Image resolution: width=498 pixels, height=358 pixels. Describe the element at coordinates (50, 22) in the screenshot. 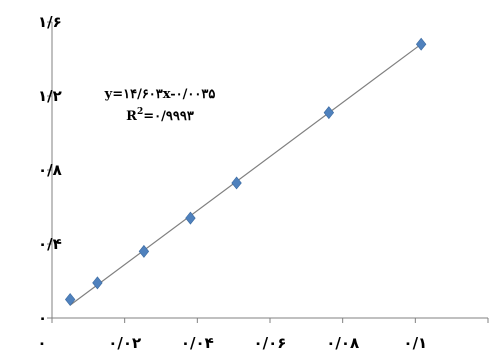

I see `y-tick-label: ۱/۶` at that location.